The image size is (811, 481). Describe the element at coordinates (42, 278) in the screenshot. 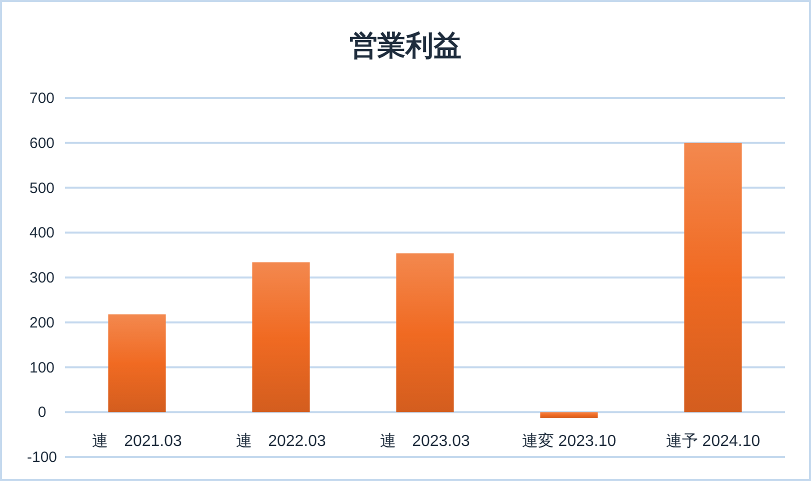

I see `y-tick-label: 300` at that location.